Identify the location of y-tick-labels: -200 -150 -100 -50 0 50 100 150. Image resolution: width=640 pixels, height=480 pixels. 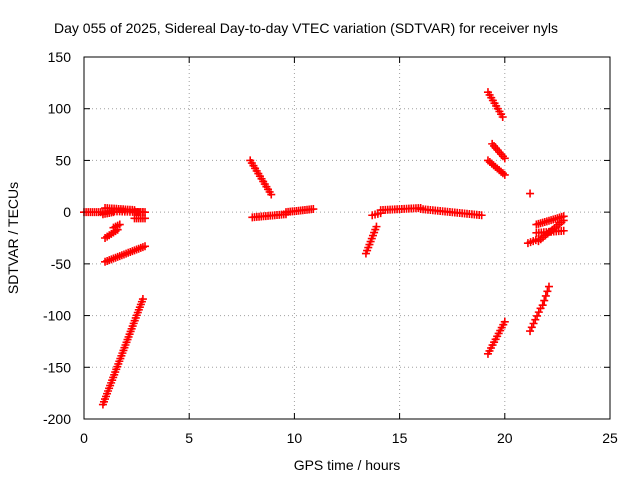
(57, 238).